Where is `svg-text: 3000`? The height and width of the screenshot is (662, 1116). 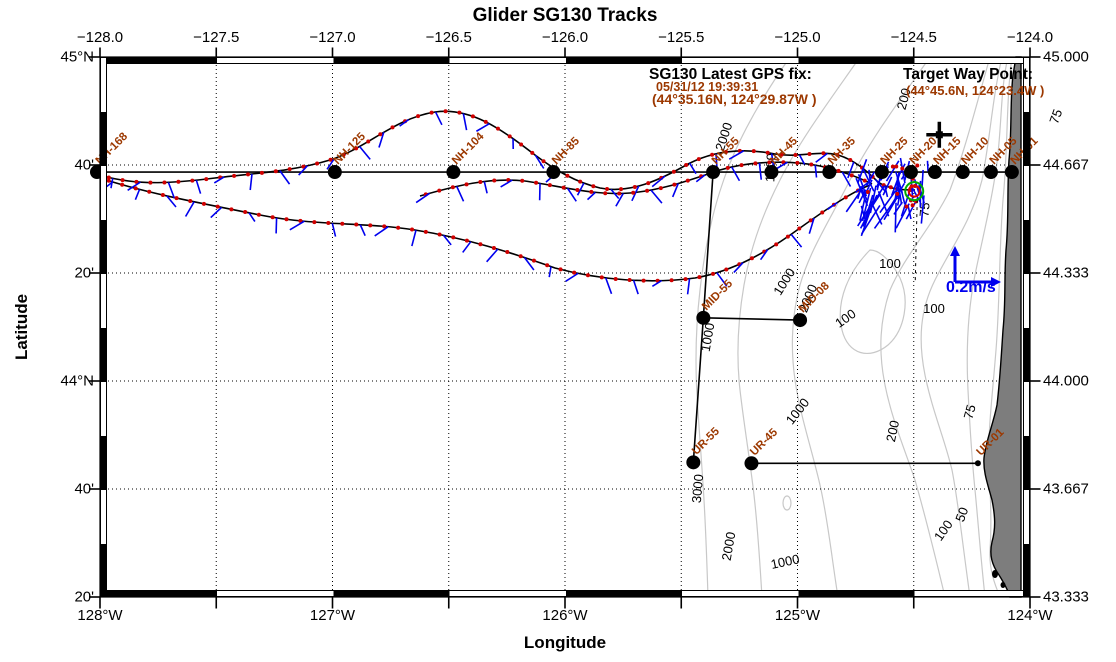
svg-text: 3000 is located at coordinates (697, 489).